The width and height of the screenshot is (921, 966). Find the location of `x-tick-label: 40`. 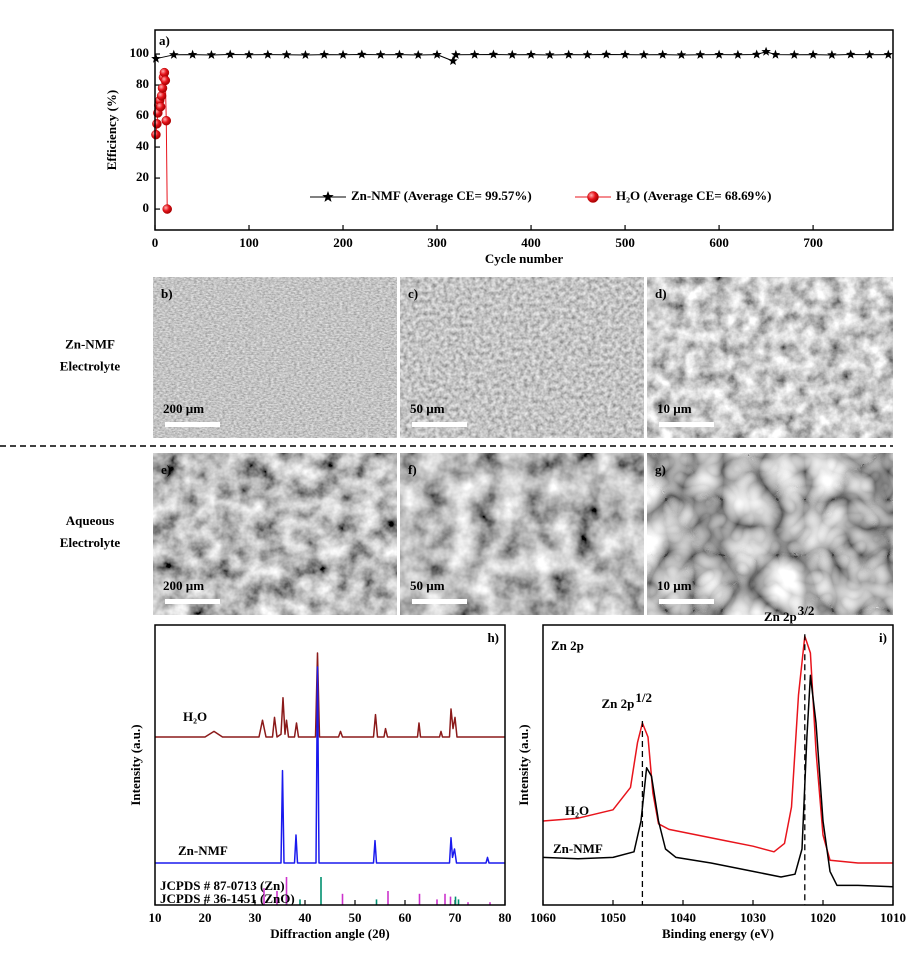

x-tick-label: 40 is located at coordinates (305, 917).